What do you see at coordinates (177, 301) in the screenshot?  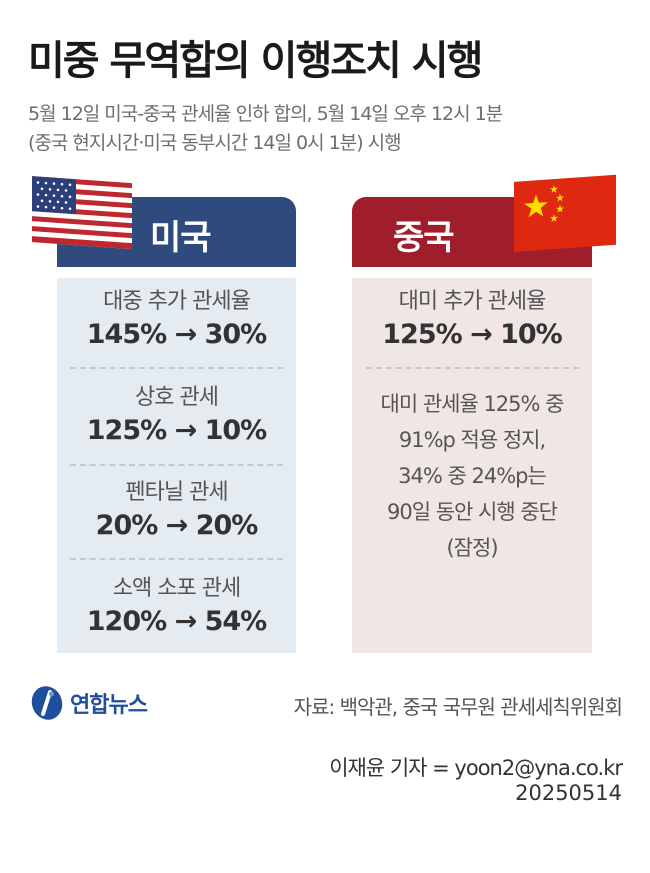 I see `us-item-label: 대중 추가 관세율` at bounding box center [177, 301].